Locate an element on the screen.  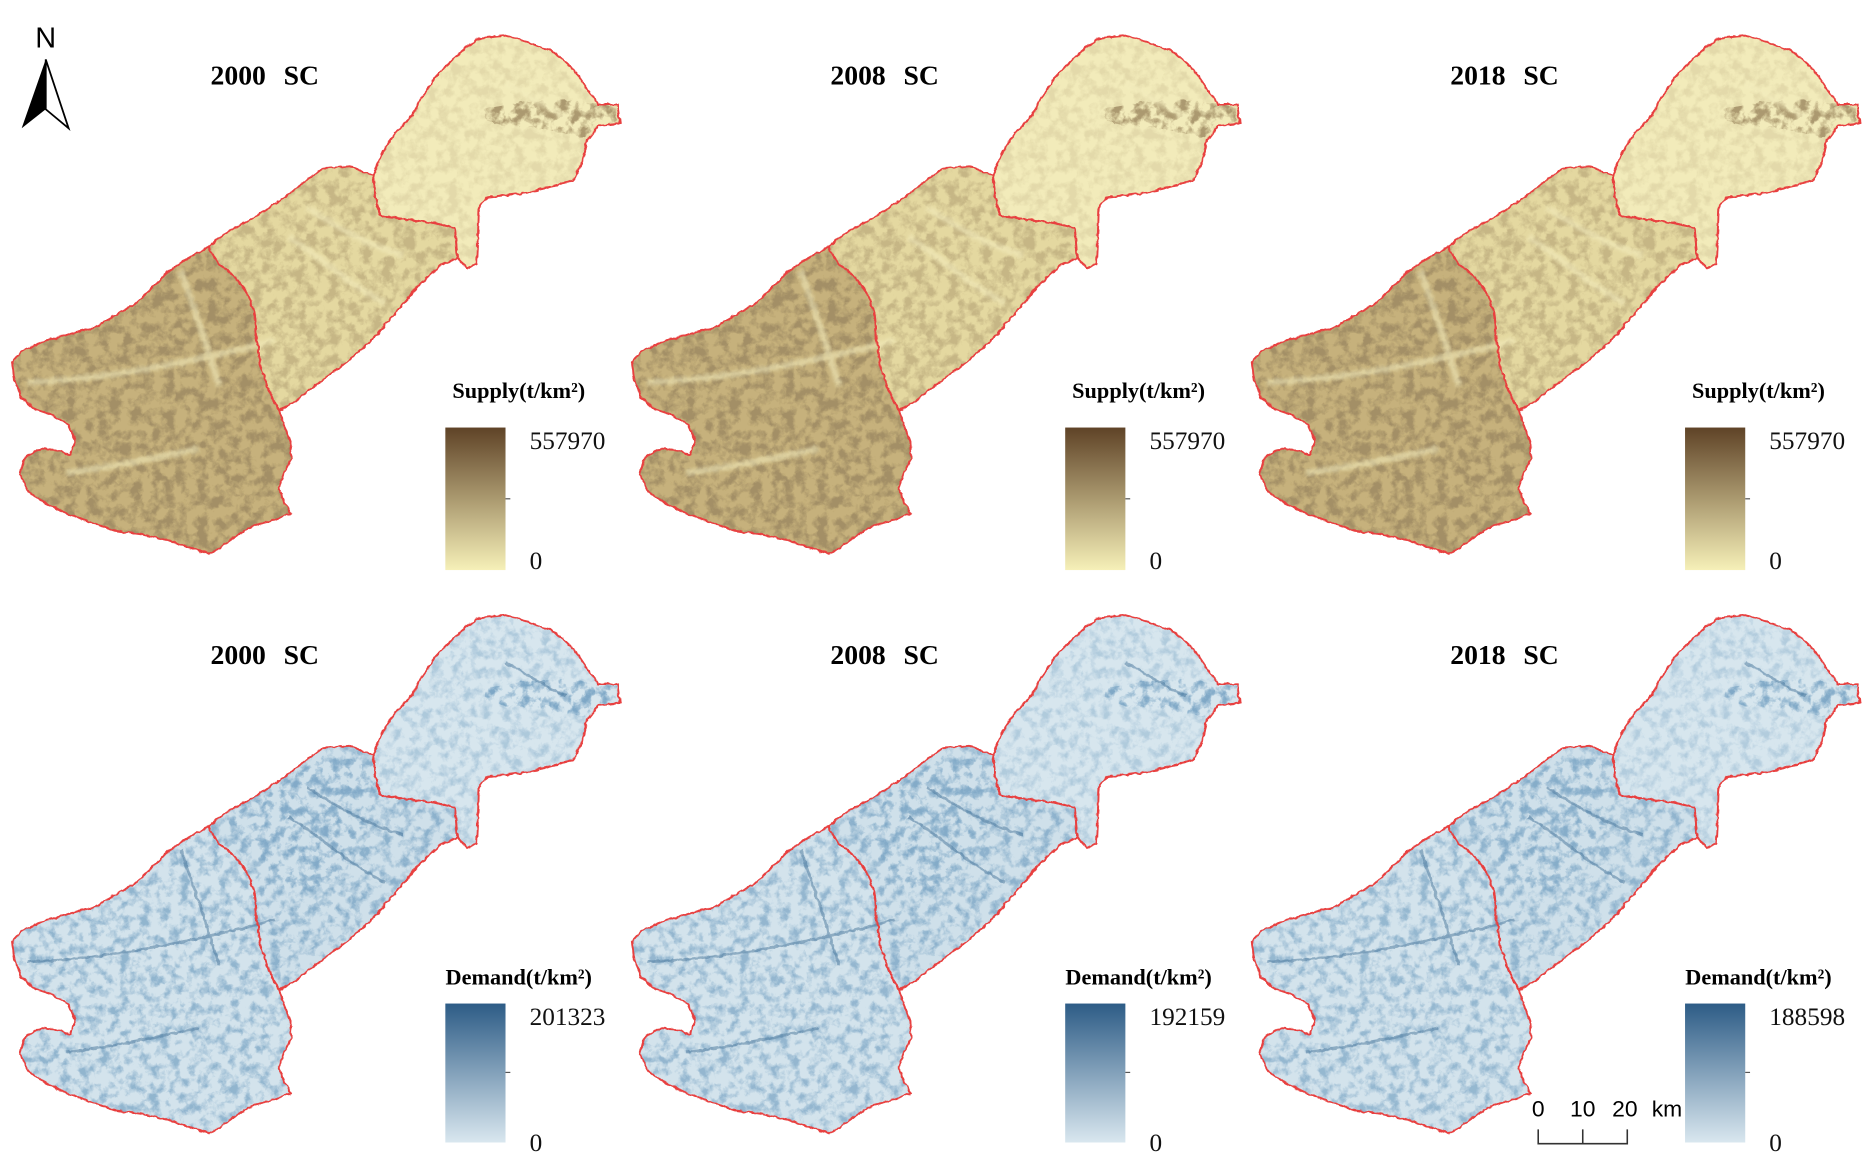
north-arrow-left-half is located at coordinates (33, 94).